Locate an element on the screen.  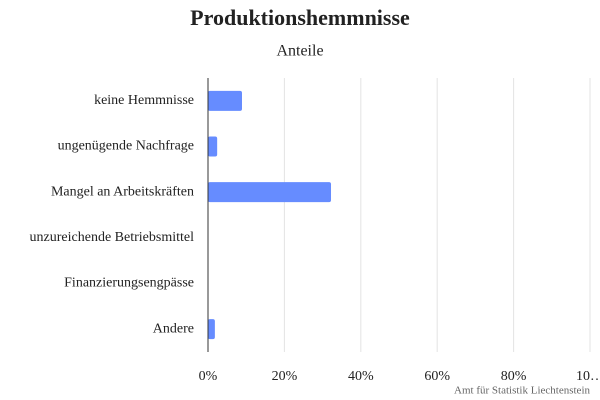
y-tick-label: Finanzierungsengpässe is located at coordinates (129, 283).